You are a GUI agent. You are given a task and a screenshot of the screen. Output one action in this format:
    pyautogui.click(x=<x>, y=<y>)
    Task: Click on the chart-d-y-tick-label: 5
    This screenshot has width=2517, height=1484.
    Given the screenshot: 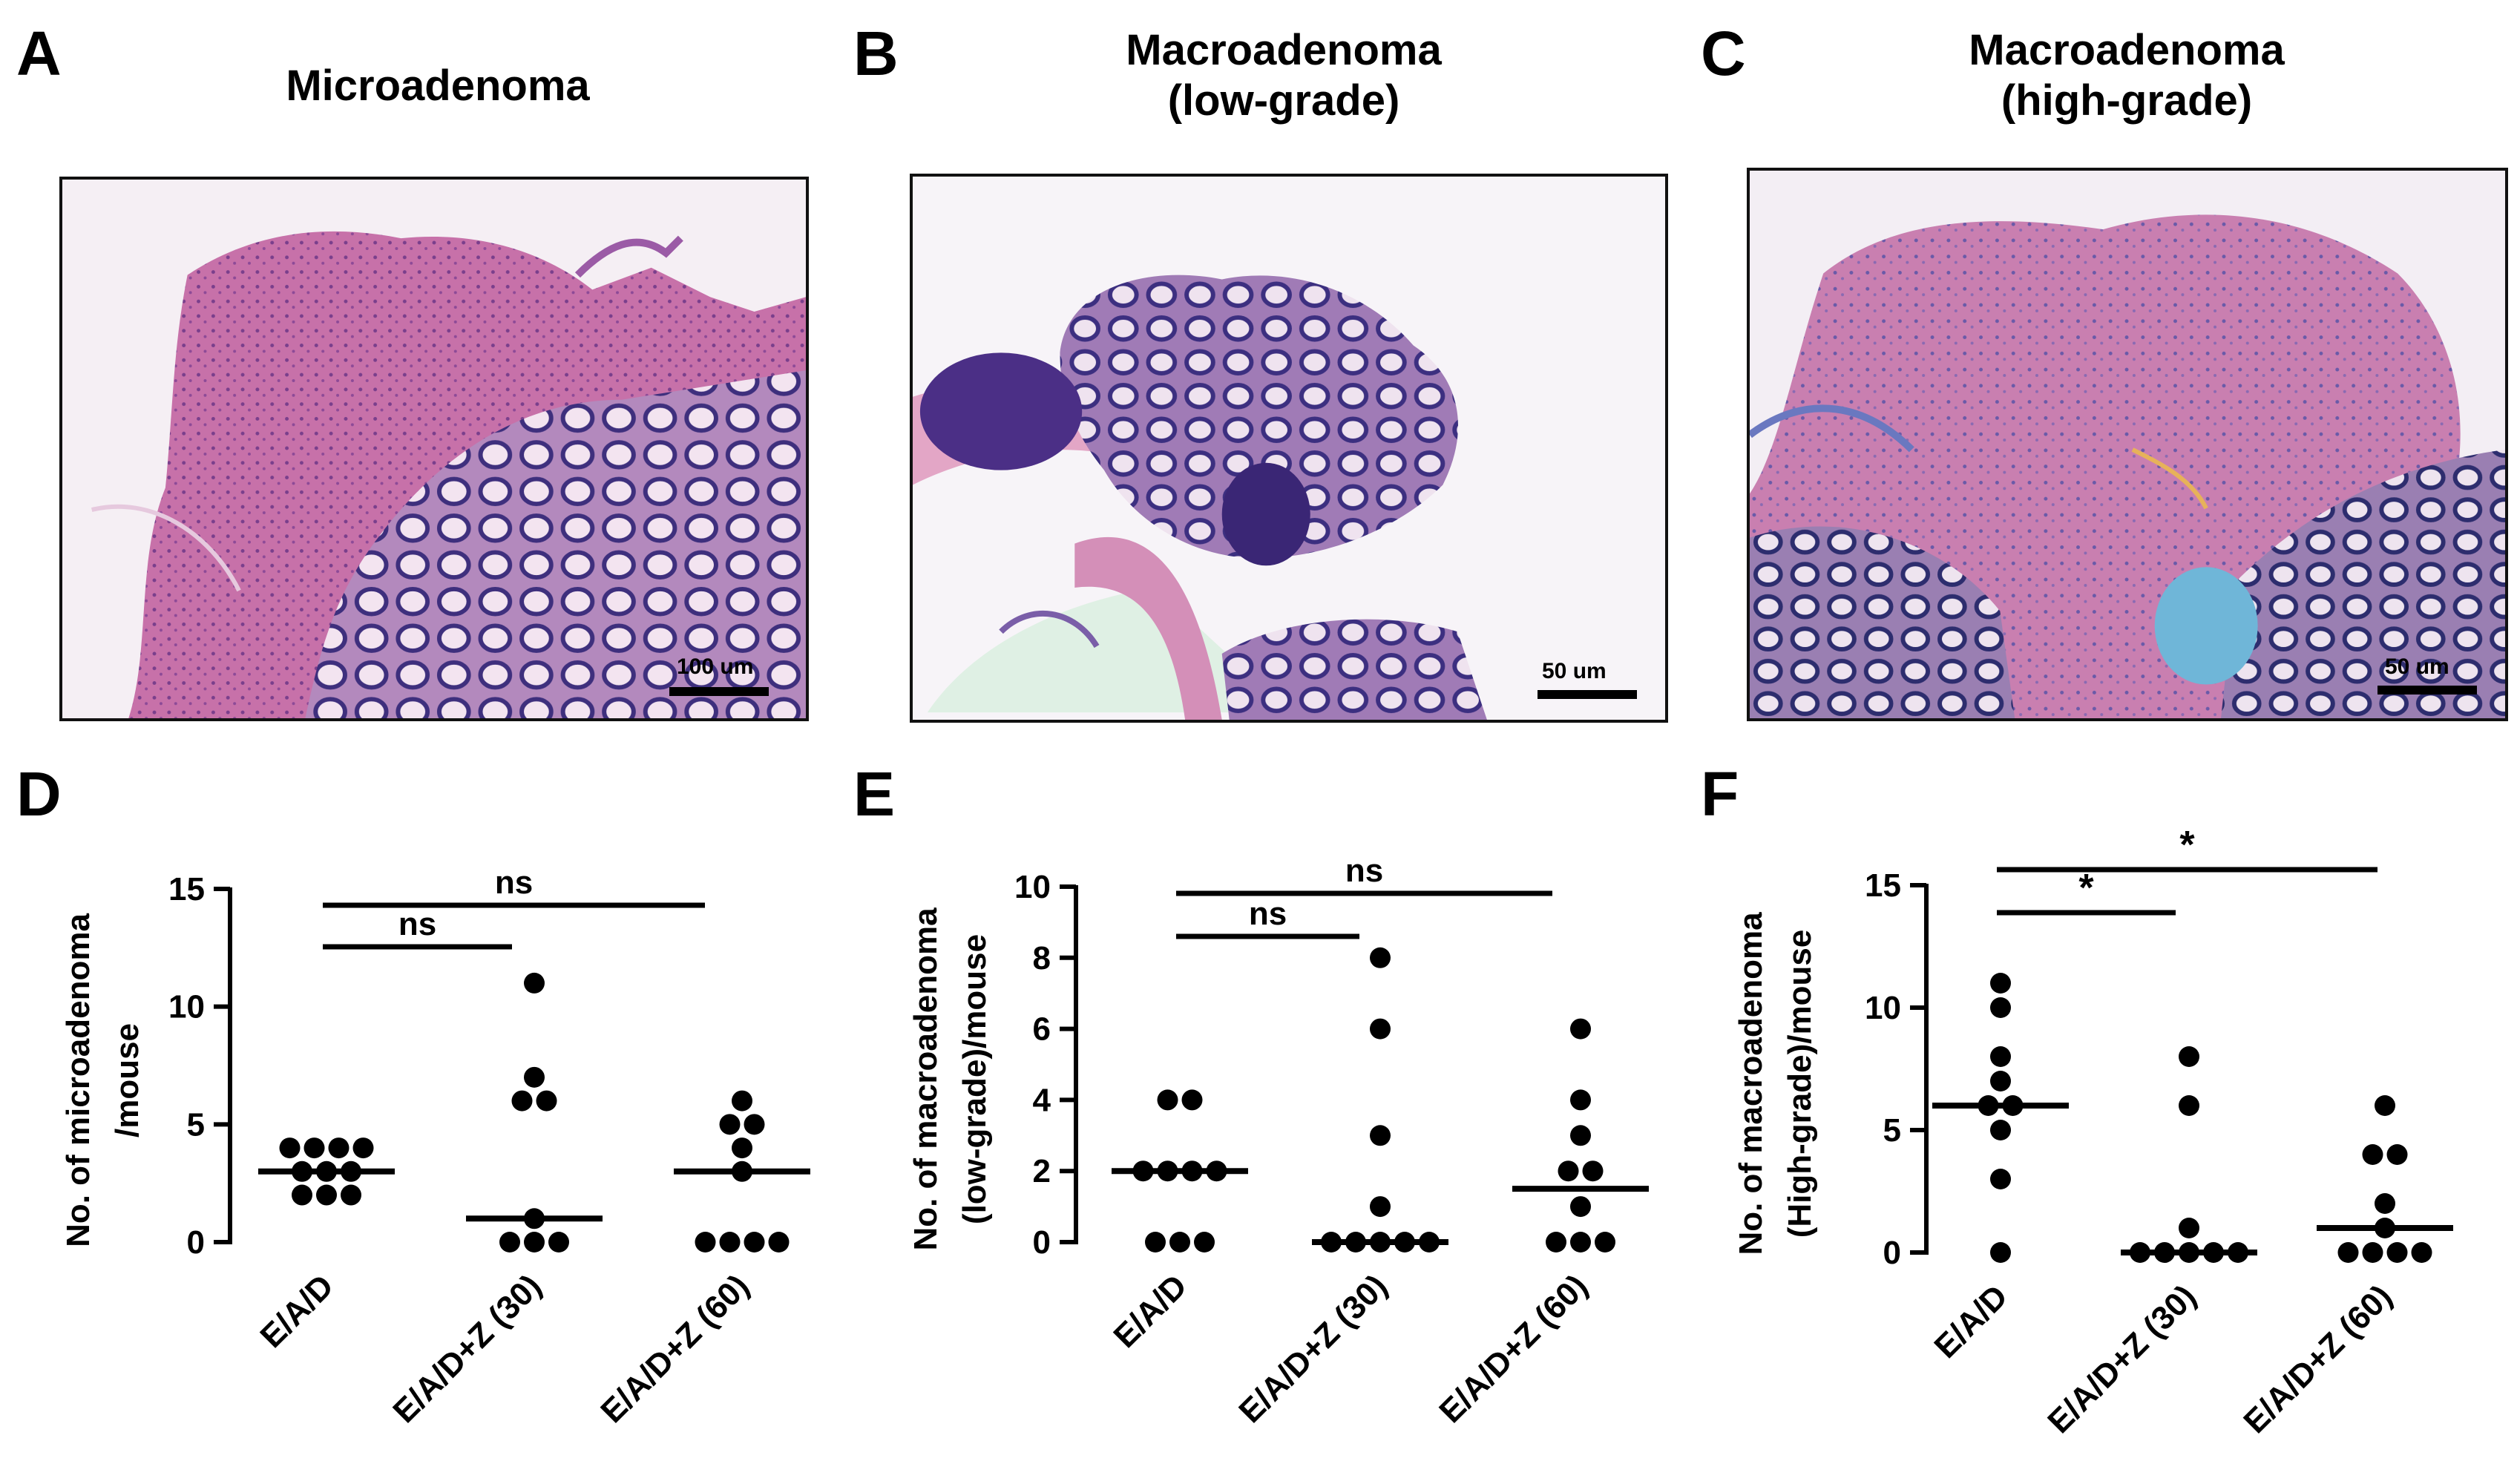 What is the action you would take?
    pyautogui.click(x=196, y=1124)
    